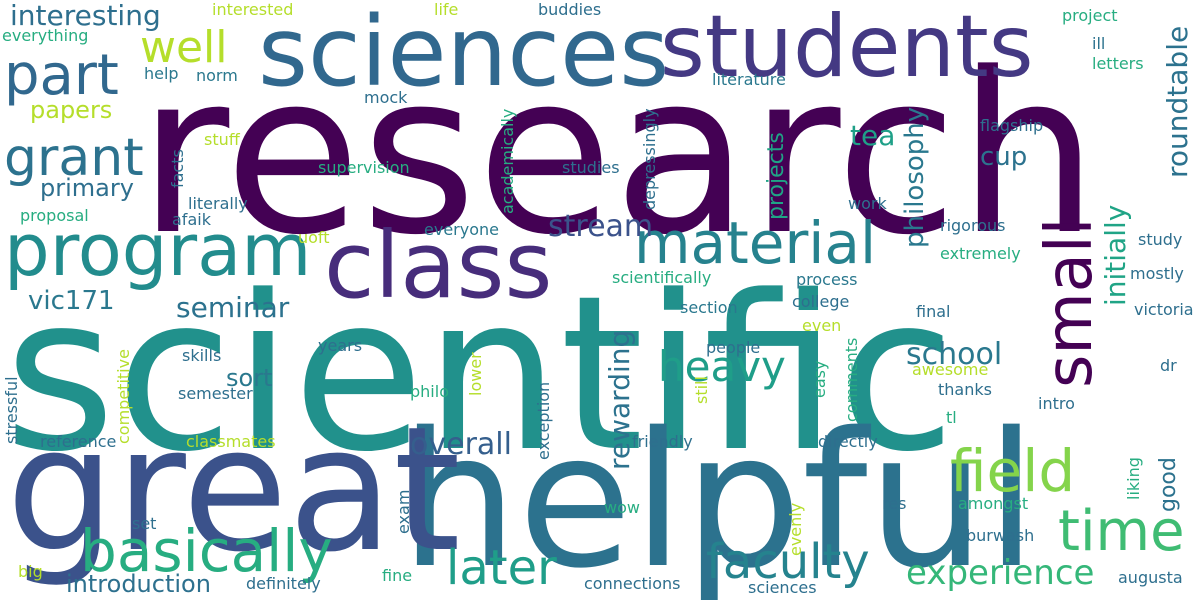  I want to click on word-interesting: interesting, so click(85, 16).